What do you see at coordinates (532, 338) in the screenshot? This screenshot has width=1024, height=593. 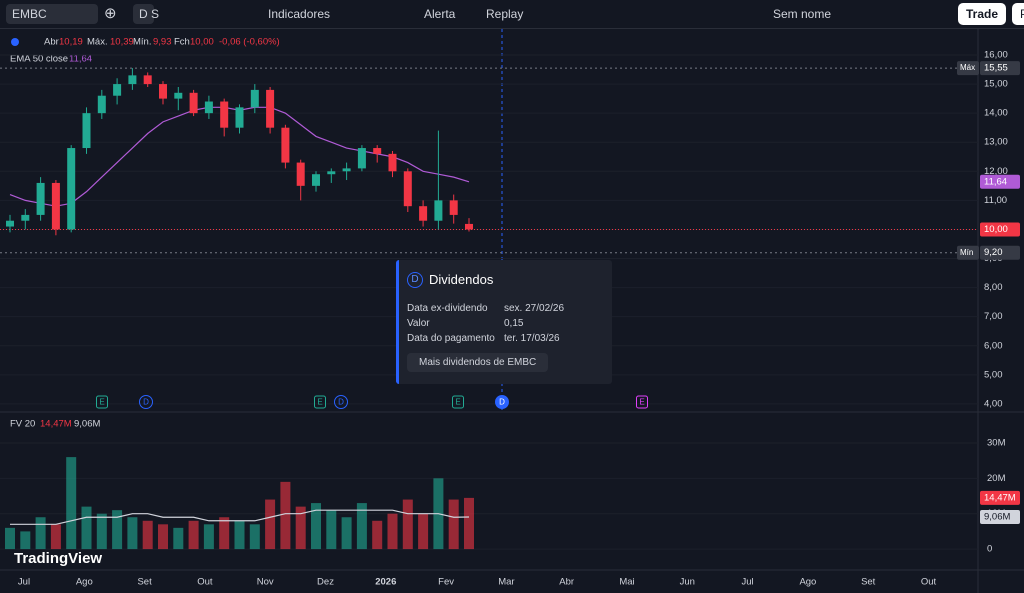 I see `row-value: ter. 17/03/26` at bounding box center [532, 338].